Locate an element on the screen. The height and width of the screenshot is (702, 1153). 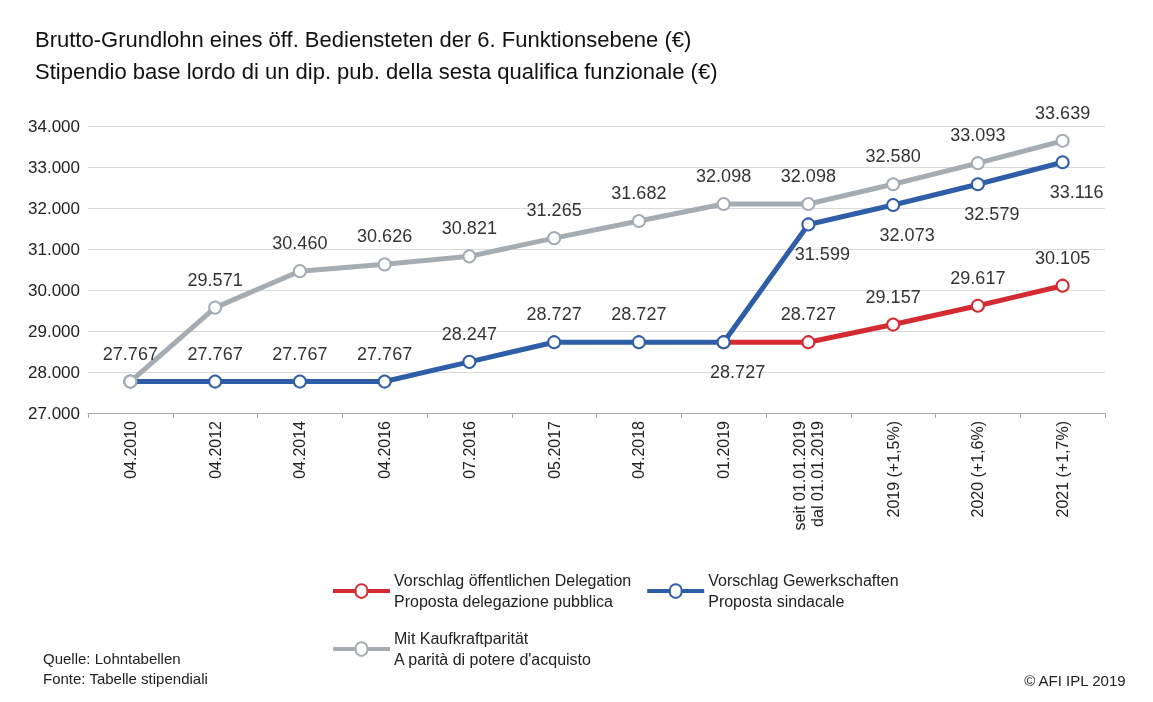
data-label: 29.571 is located at coordinates (215, 279).